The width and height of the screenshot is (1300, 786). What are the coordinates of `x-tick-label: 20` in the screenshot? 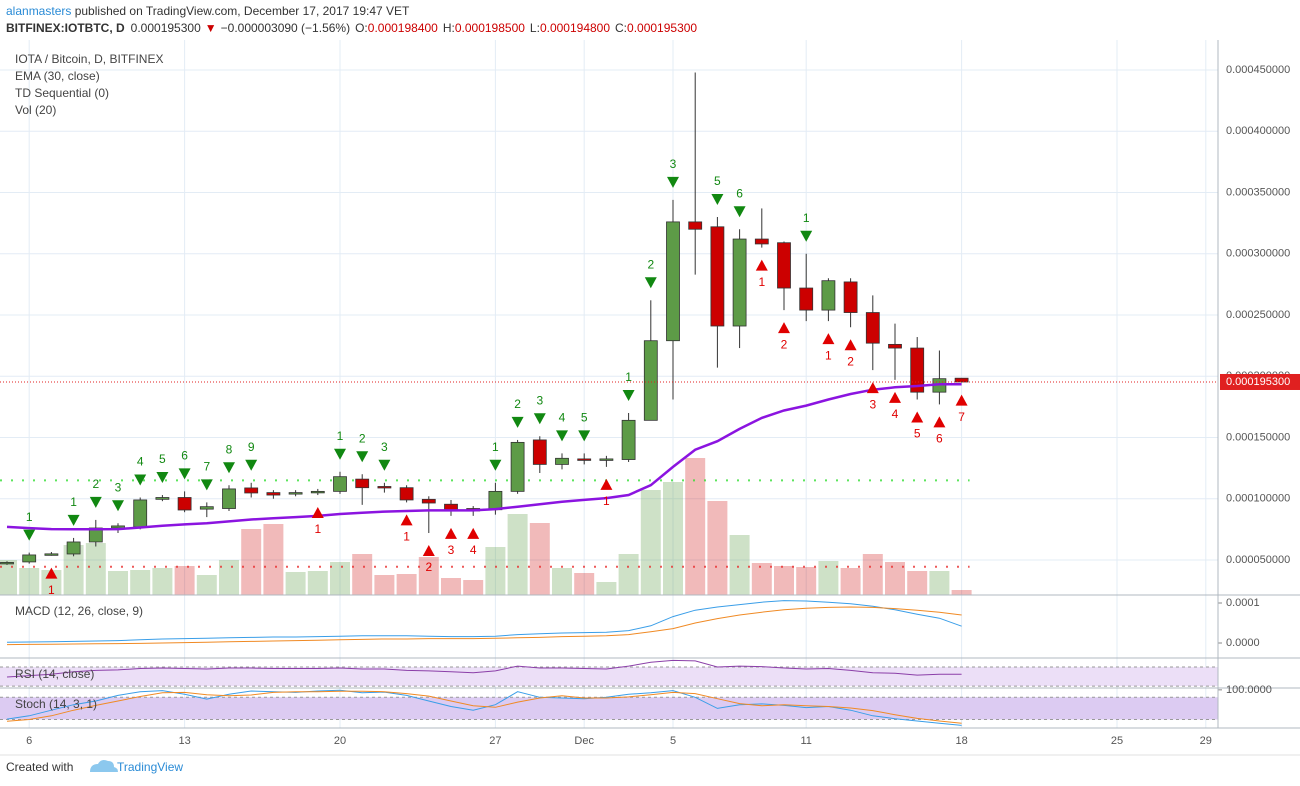 It's located at (340, 741).